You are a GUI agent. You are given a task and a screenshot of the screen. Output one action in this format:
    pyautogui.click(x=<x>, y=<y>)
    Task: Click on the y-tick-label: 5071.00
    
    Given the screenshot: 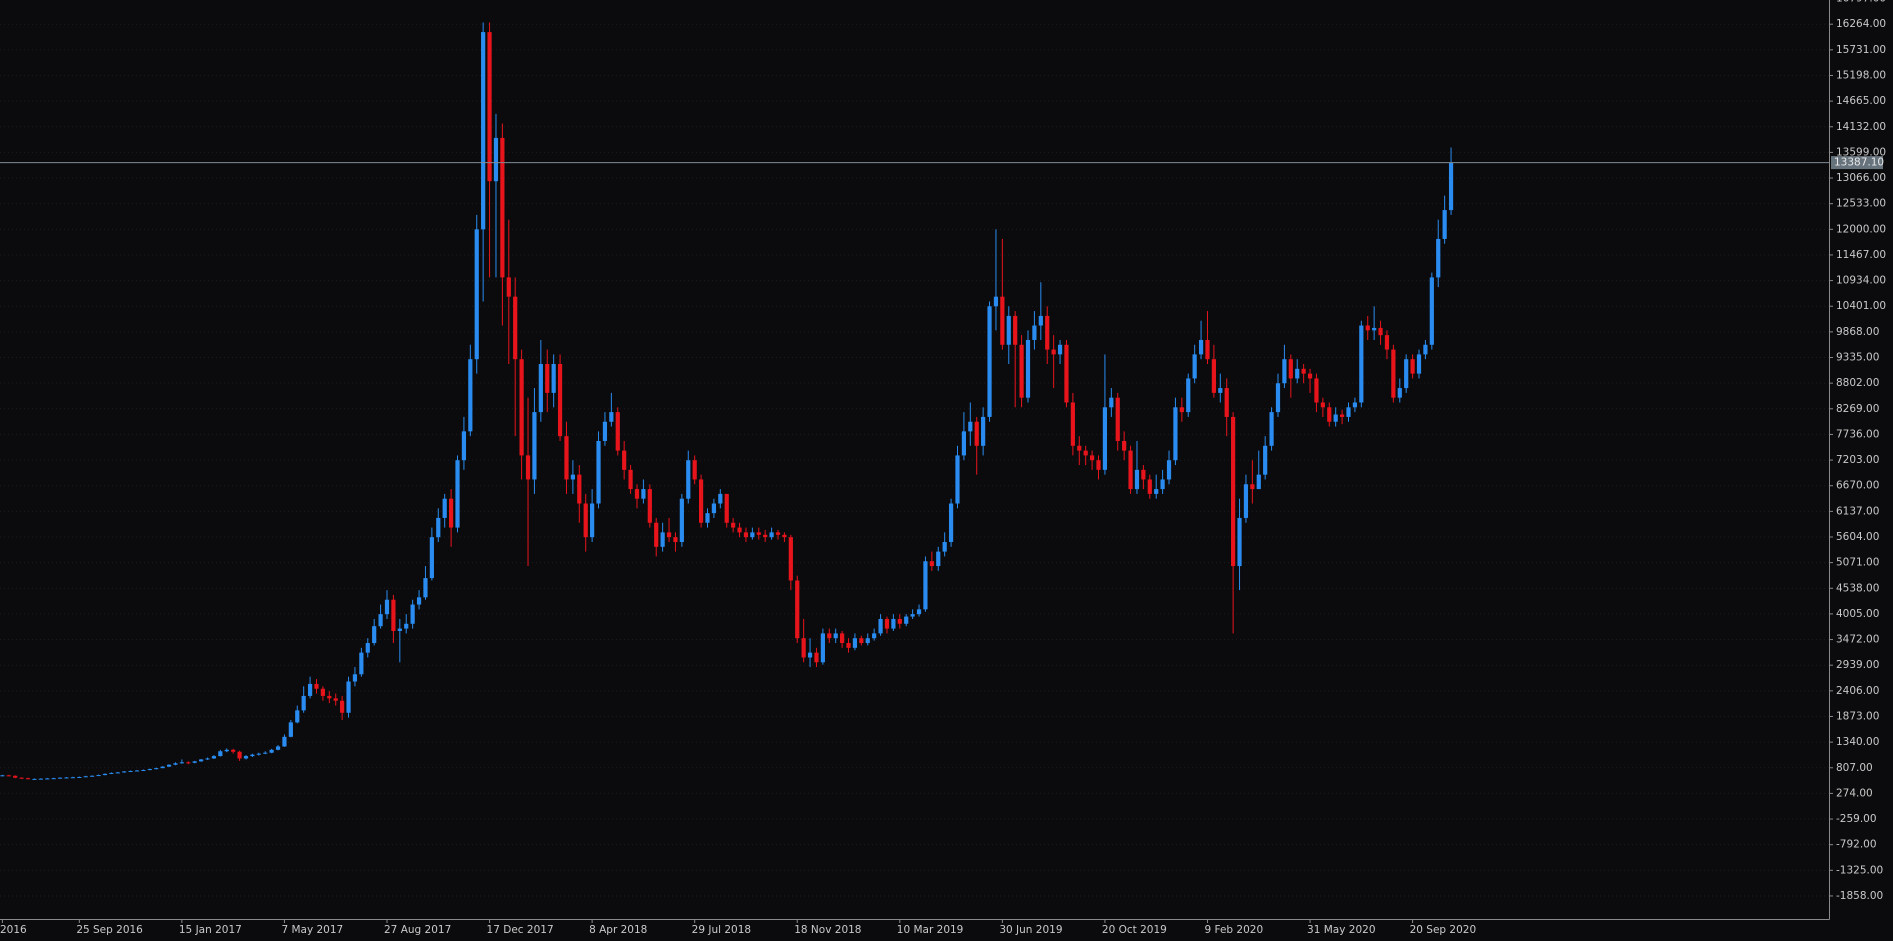 What is the action you would take?
    pyautogui.click(x=1857, y=563)
    